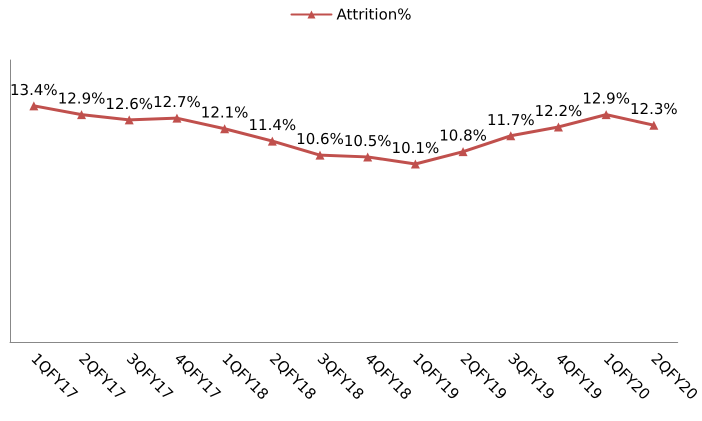 This screenshot has height=421, width=702. I want to click on legend-label: Attrition%, so click(374, 15).